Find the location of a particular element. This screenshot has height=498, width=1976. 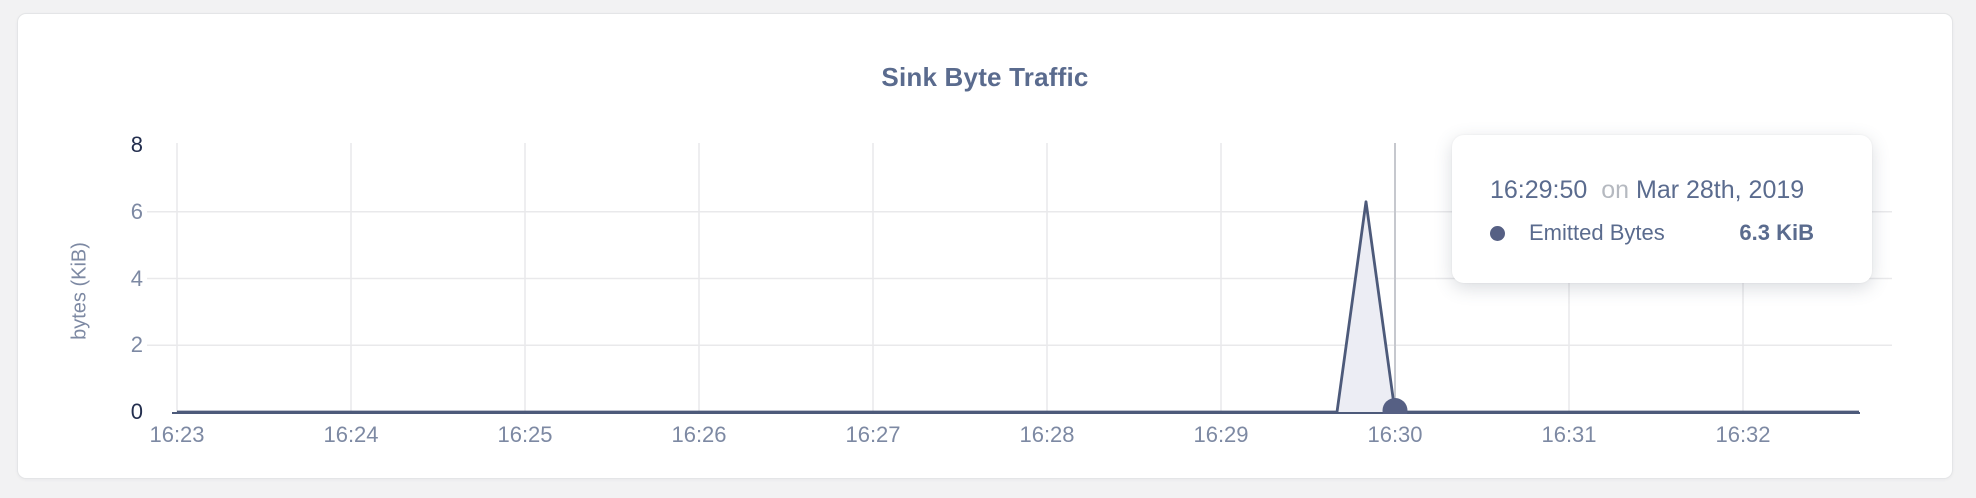

series-bullet-icon is located at coordinates (1497, 233).